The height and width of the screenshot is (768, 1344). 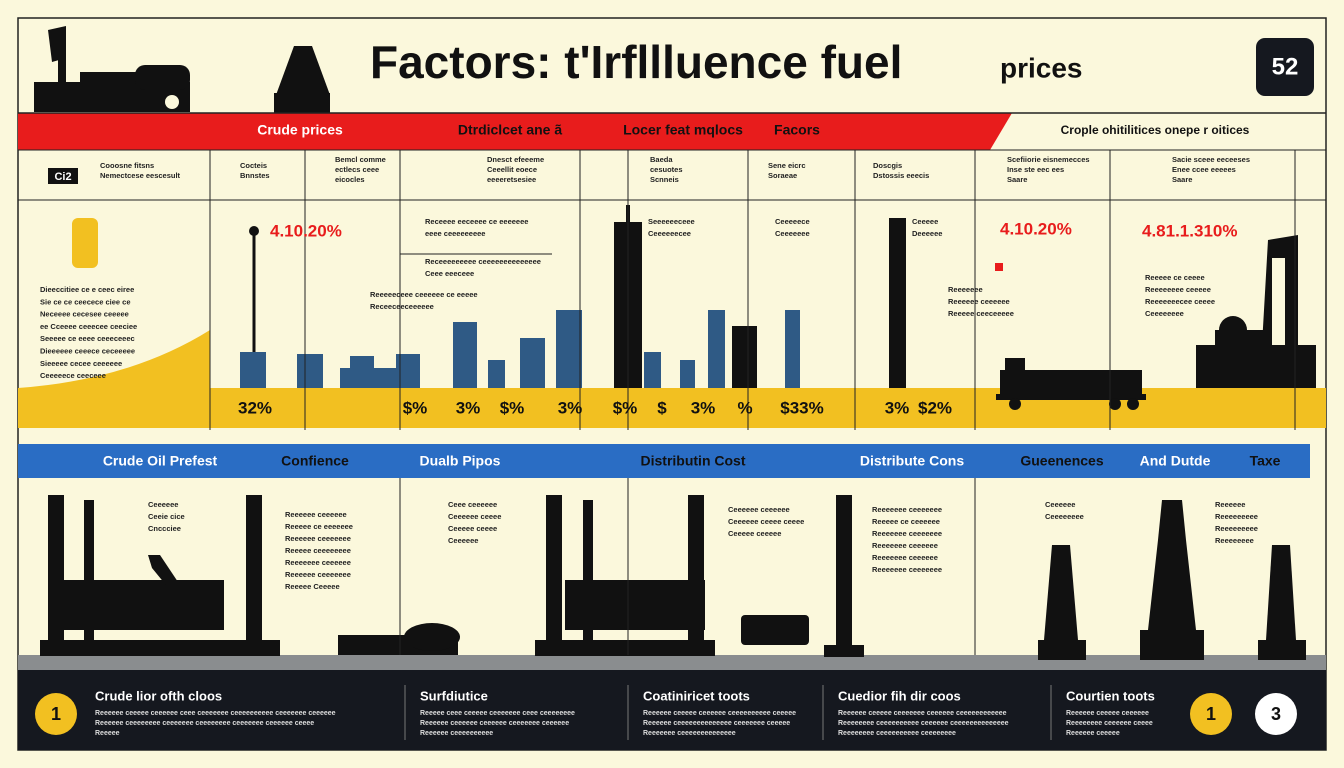 What do you see at coordinates (1036, 228) in the screenshot?
I see `callout-value: 4.10.20%` at bounding box center [1036, 228].